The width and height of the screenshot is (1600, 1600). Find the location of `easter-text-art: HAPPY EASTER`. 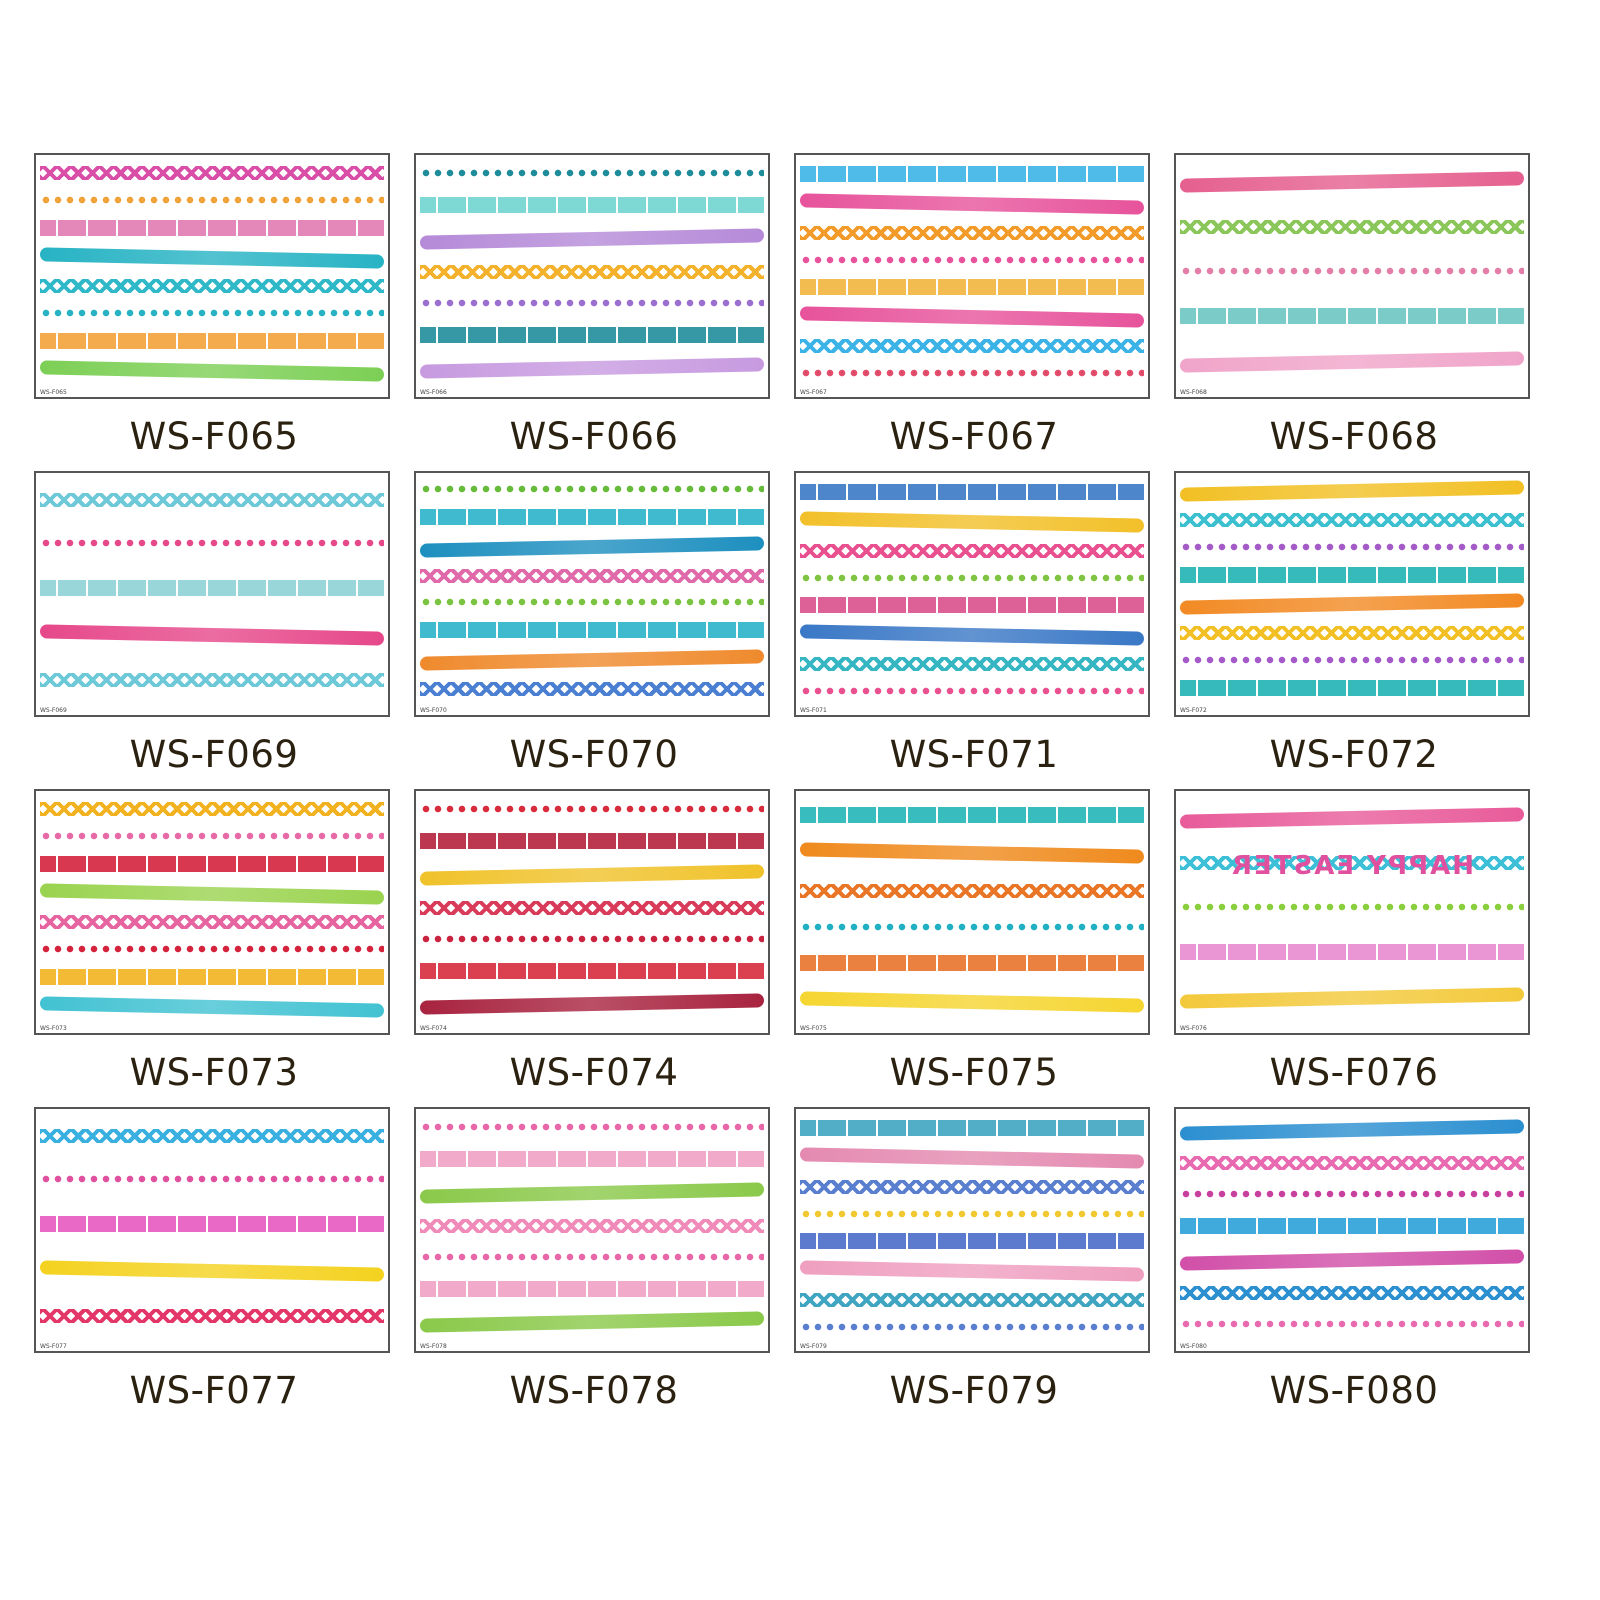

easter-text-art: HAPPY EASTER is located at coordinates (1352, 866).